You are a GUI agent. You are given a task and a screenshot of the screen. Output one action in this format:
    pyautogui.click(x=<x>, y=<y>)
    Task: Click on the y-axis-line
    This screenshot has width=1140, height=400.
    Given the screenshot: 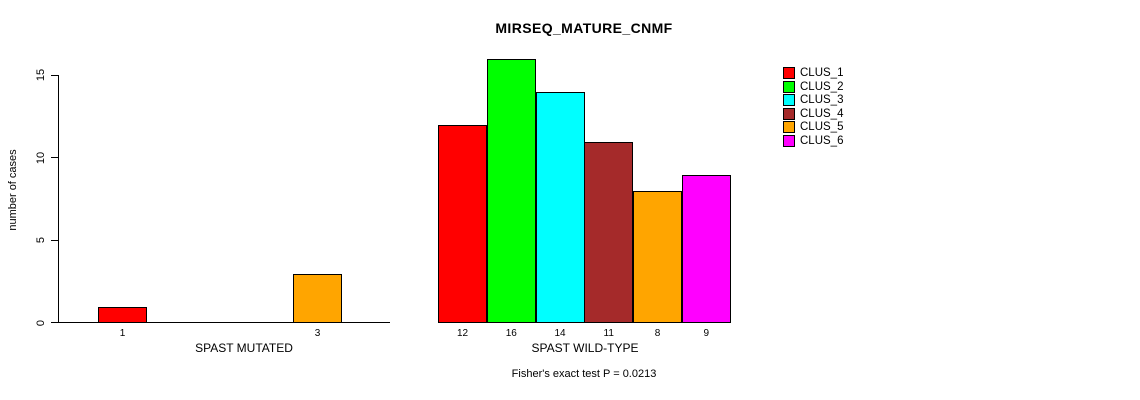 What is the action you would take?
    pyautogui.click(x=58, y=199)
    